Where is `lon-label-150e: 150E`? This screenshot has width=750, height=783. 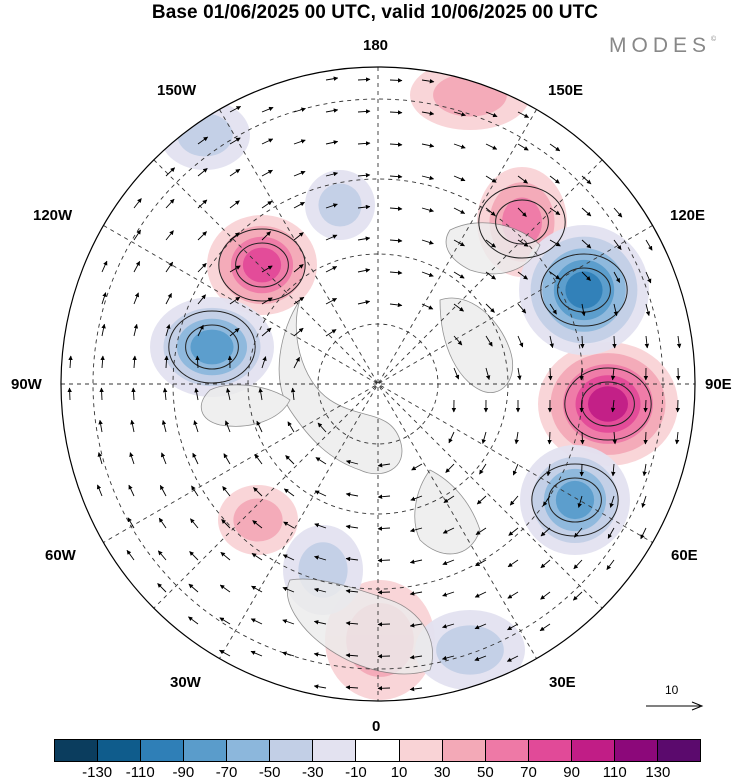 lon-label-150e: 150E is located at coordinates (566, 90).